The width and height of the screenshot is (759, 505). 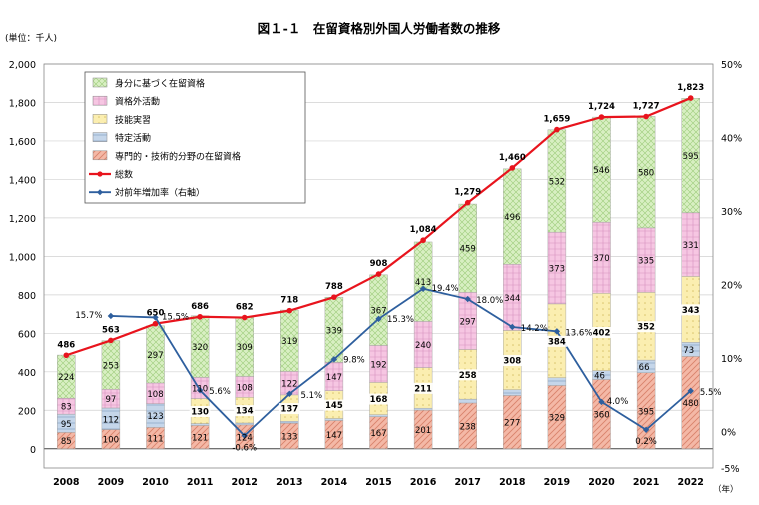 I want to click on total-label: 682, so click(x=245, y=308).